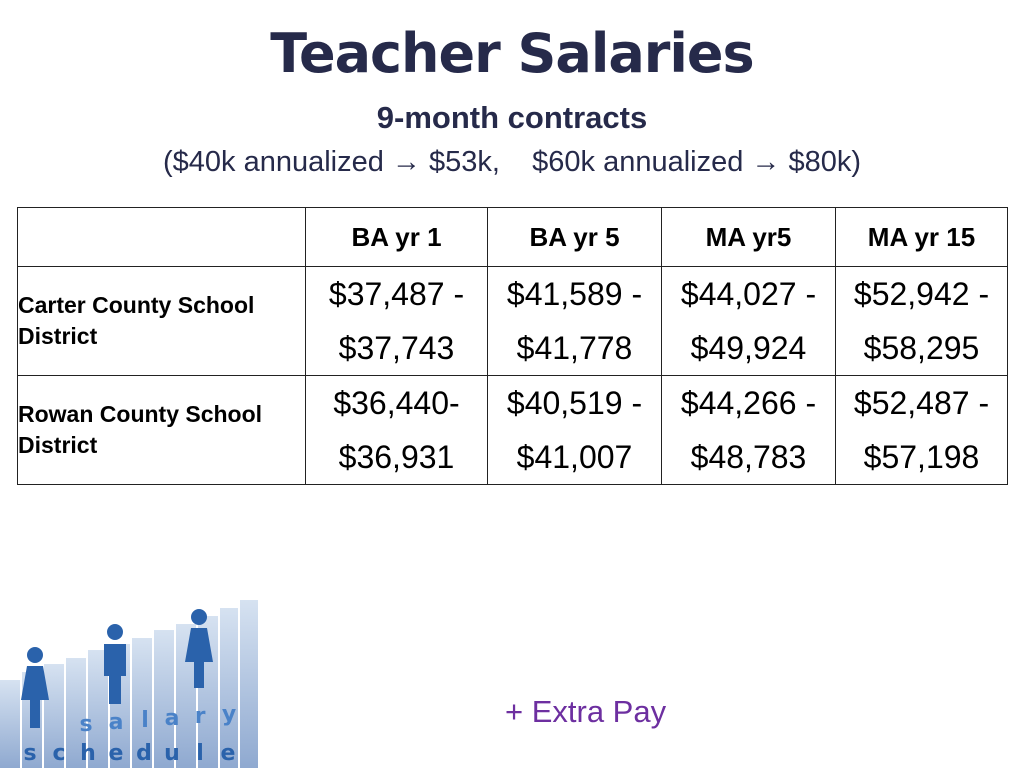  What do you see at coordinates (574, 403) in the screenshot?
I see `salary-low: $40,519 -` at bounding box center [574, 403].